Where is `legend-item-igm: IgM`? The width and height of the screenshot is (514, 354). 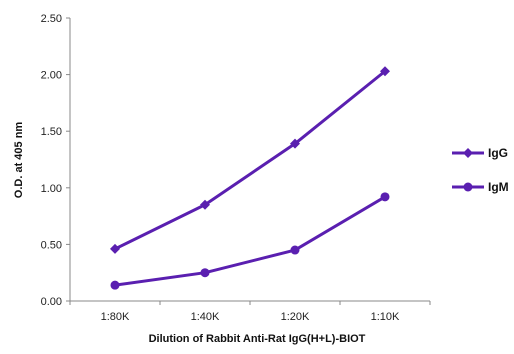 legend-item-igm: IgM is located at coordinates (480, 187).